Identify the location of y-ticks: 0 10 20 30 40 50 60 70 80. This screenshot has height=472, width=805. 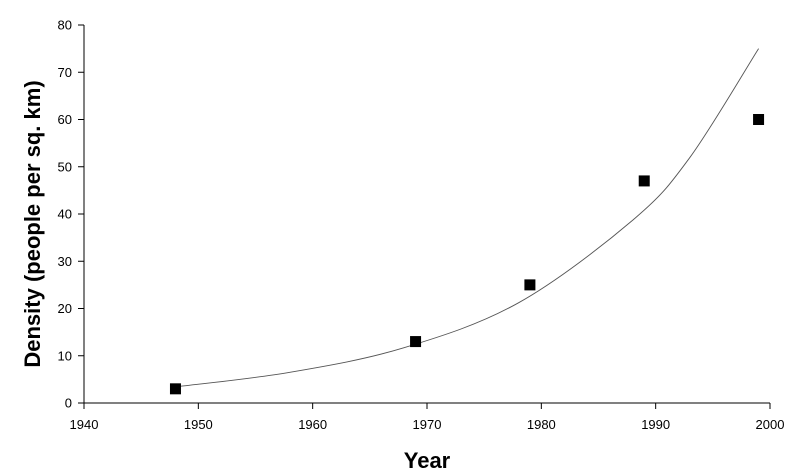
(71, 214).